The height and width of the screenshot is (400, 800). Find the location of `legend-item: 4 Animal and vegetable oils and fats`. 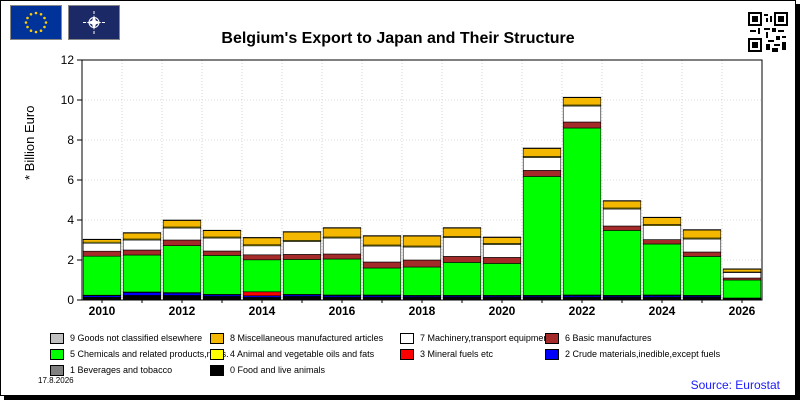

legend-item: 4 Animal and vegetable oils and fats is located at coordinates (292, 354).